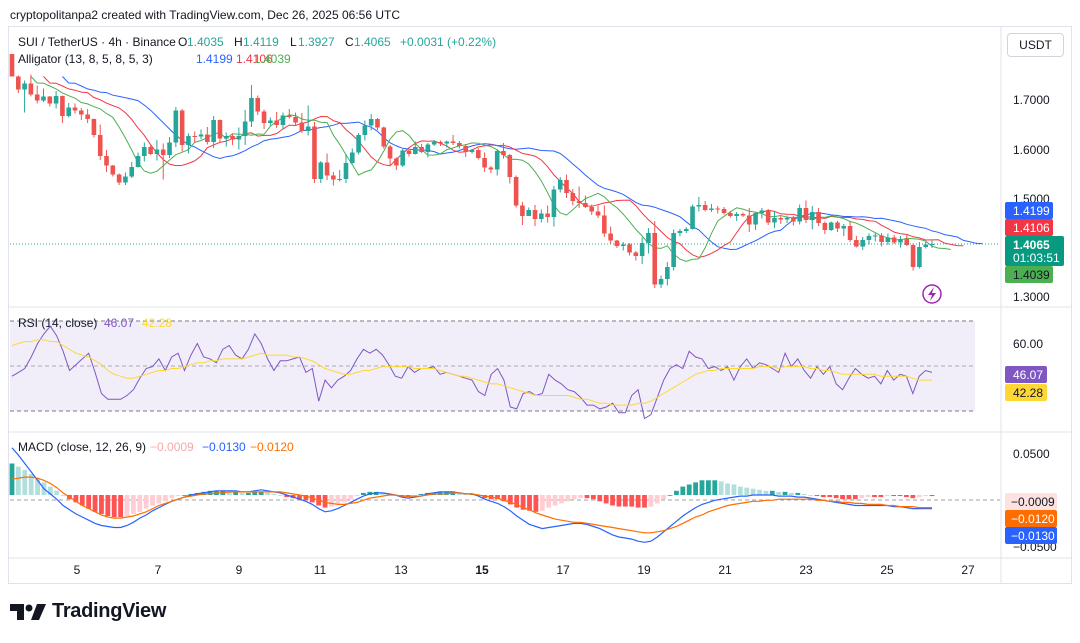 This screenshot has width=1080, height=643. What do you see at coordinates (887, 570) in the screenshot?
I see `time-tick: 25` at bounding box center [887, 570].